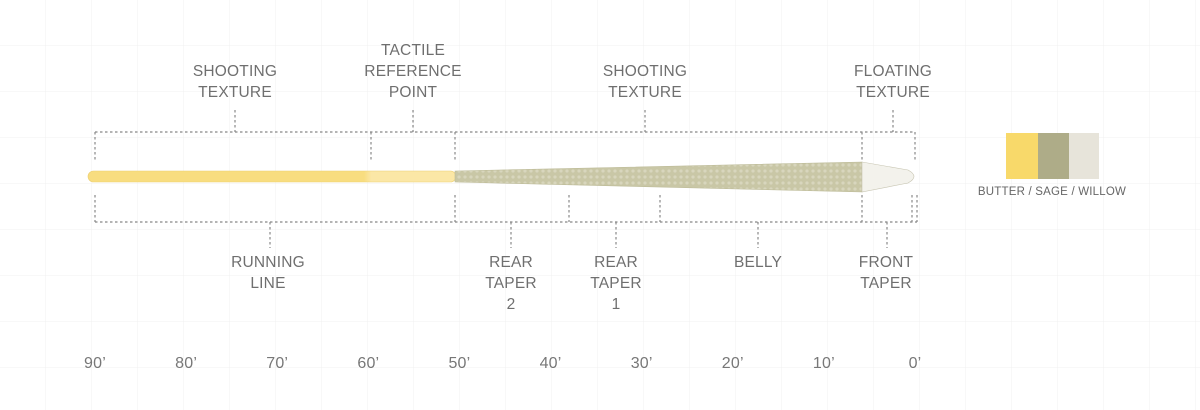  I want to click on scale-label: 60’, so click(368, 363).